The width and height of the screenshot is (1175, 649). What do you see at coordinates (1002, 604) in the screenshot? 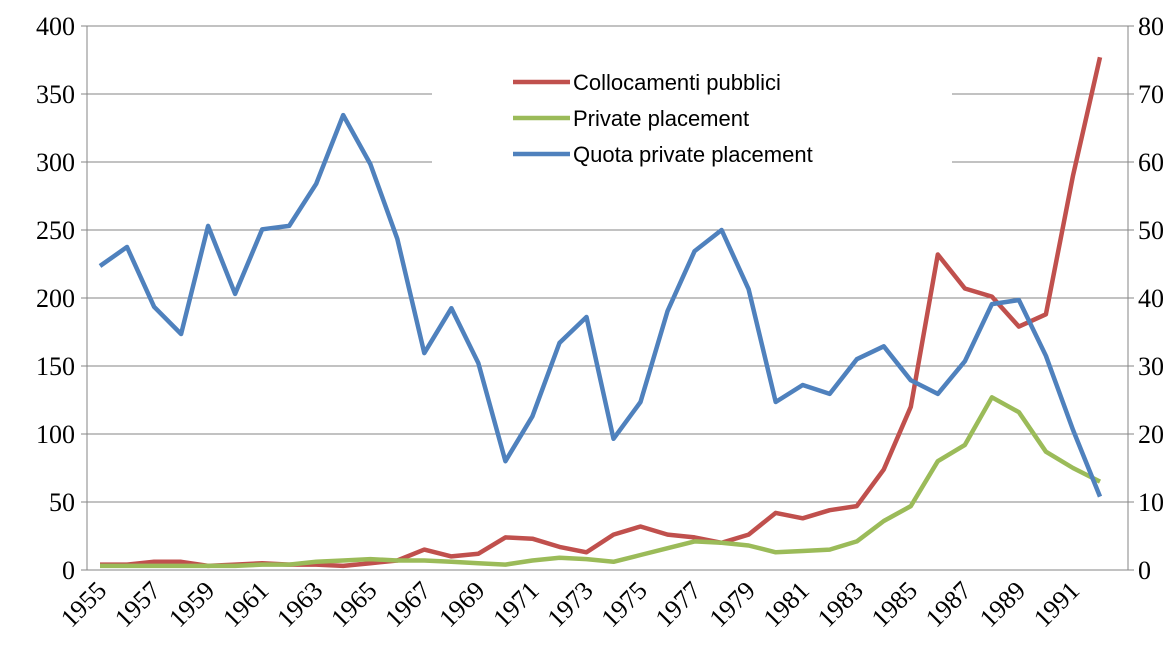
I see `x-tick-label: 1989` at bounding box center [1002, 604].